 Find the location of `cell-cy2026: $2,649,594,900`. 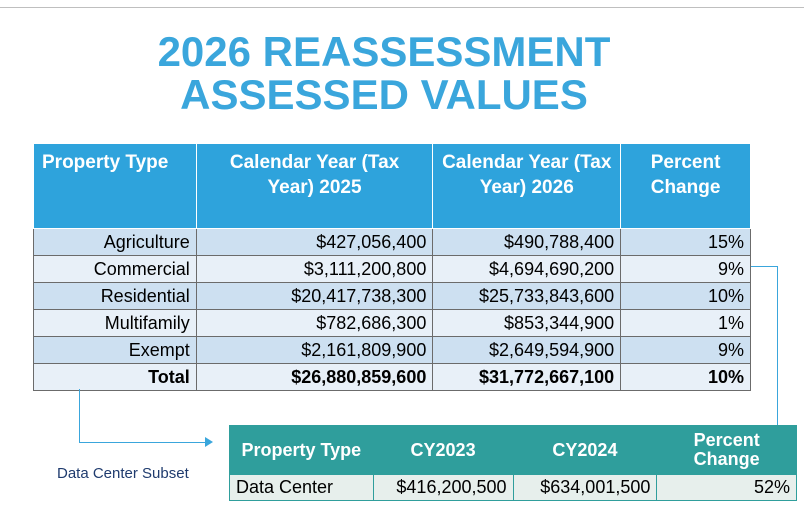

cell-cy2026: $2,649,594,900 is located at coordinates (527, 350).